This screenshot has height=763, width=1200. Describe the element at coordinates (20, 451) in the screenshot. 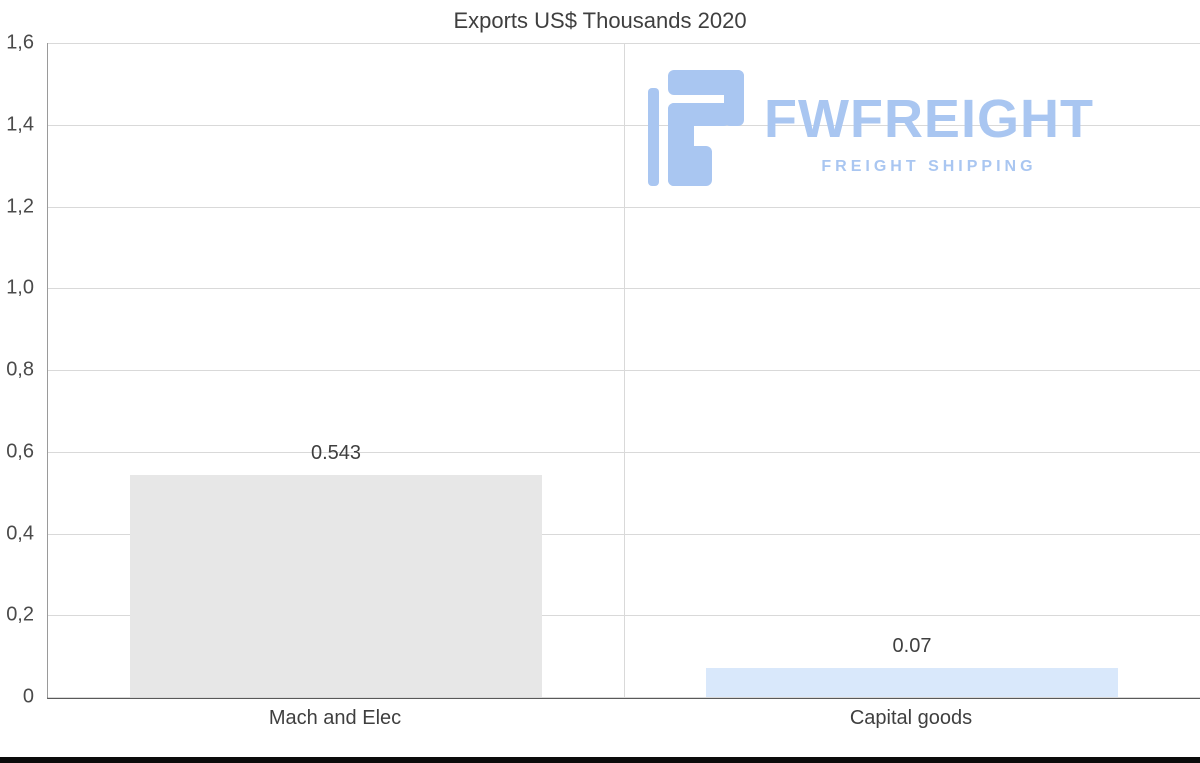

I see `y-tick-label: 0,6` at that location.